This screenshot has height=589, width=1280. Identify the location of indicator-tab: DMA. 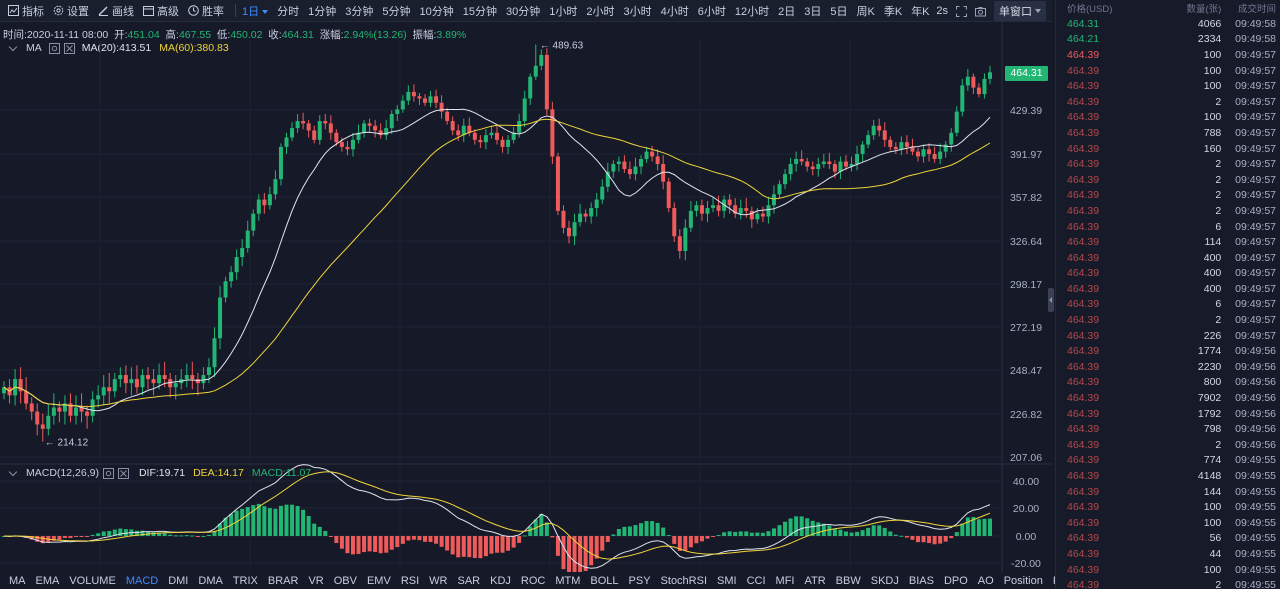
(210, 581).